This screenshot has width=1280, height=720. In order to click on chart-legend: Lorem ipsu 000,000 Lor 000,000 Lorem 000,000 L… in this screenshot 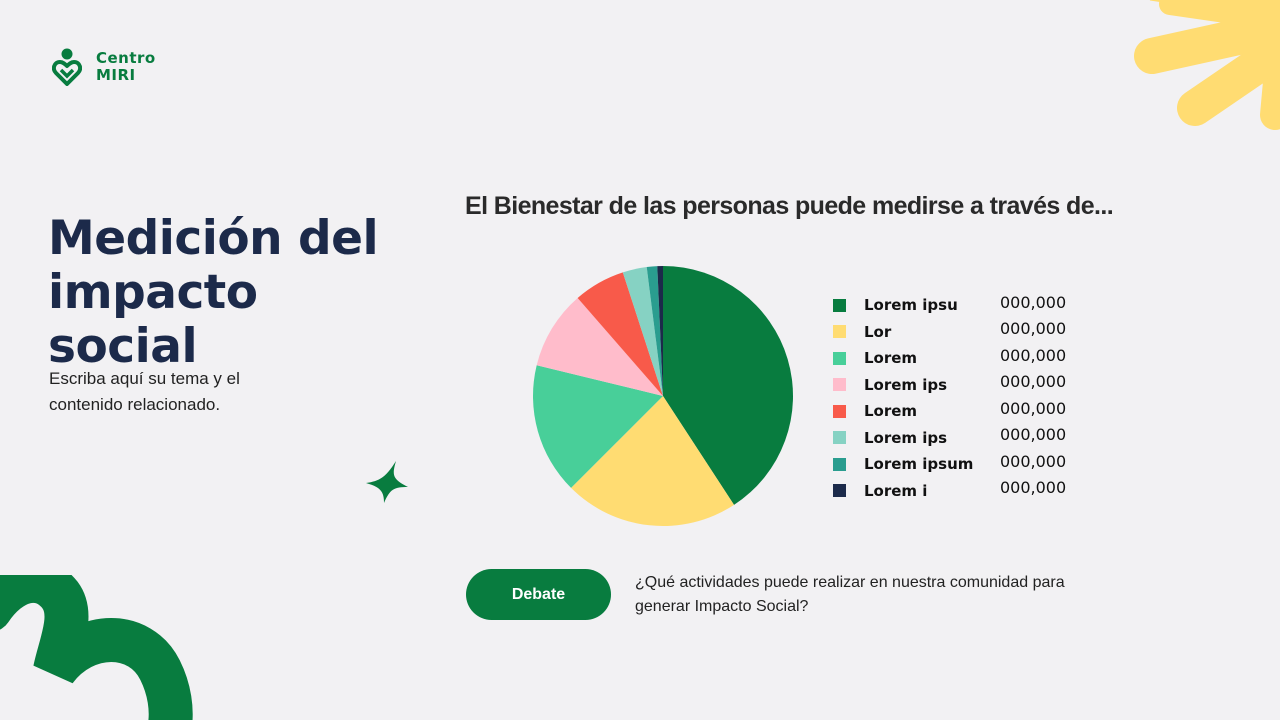, I will do `click(949, 398)`.